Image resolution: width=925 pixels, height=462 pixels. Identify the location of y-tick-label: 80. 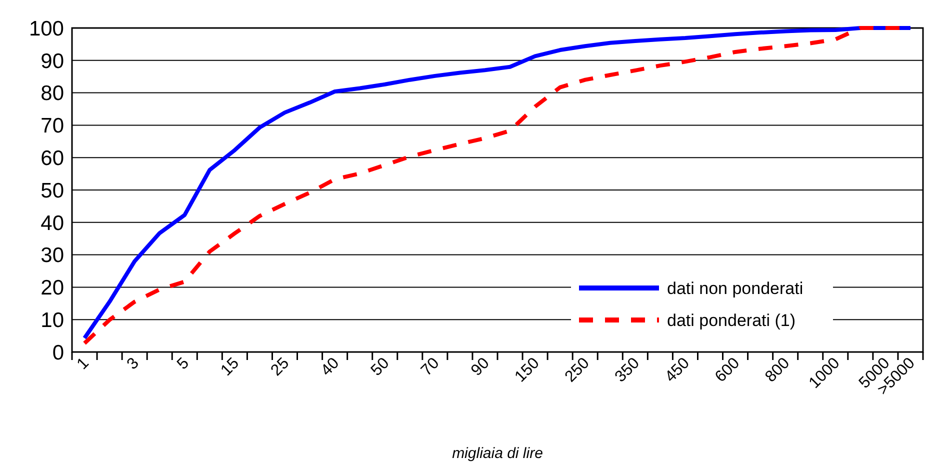
(52, 94).